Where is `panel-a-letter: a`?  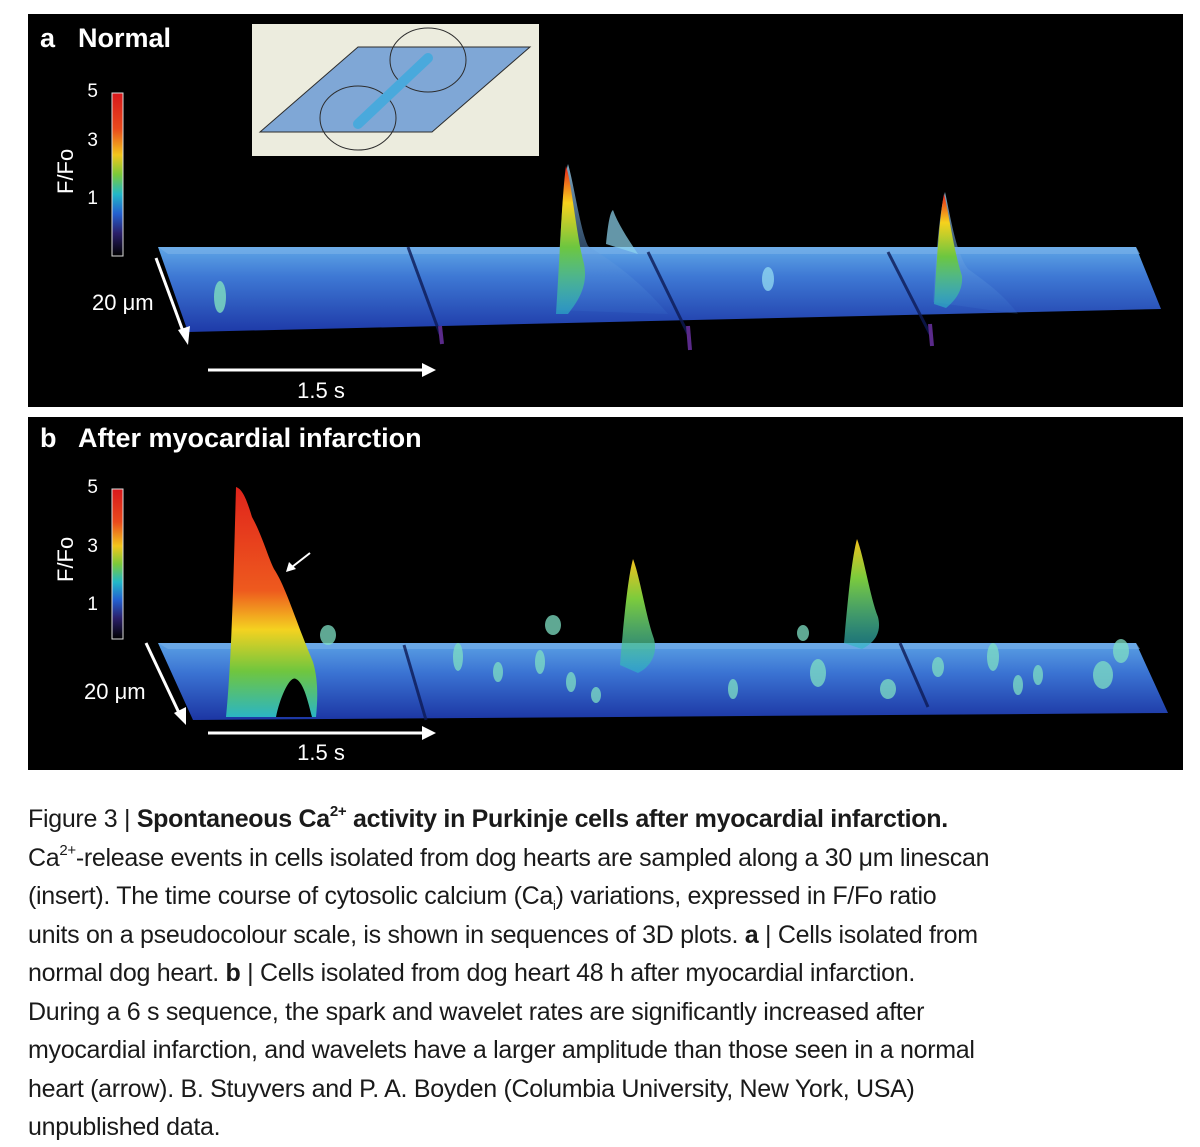 panel-a-letter: a is located at coordinates (48, 38).